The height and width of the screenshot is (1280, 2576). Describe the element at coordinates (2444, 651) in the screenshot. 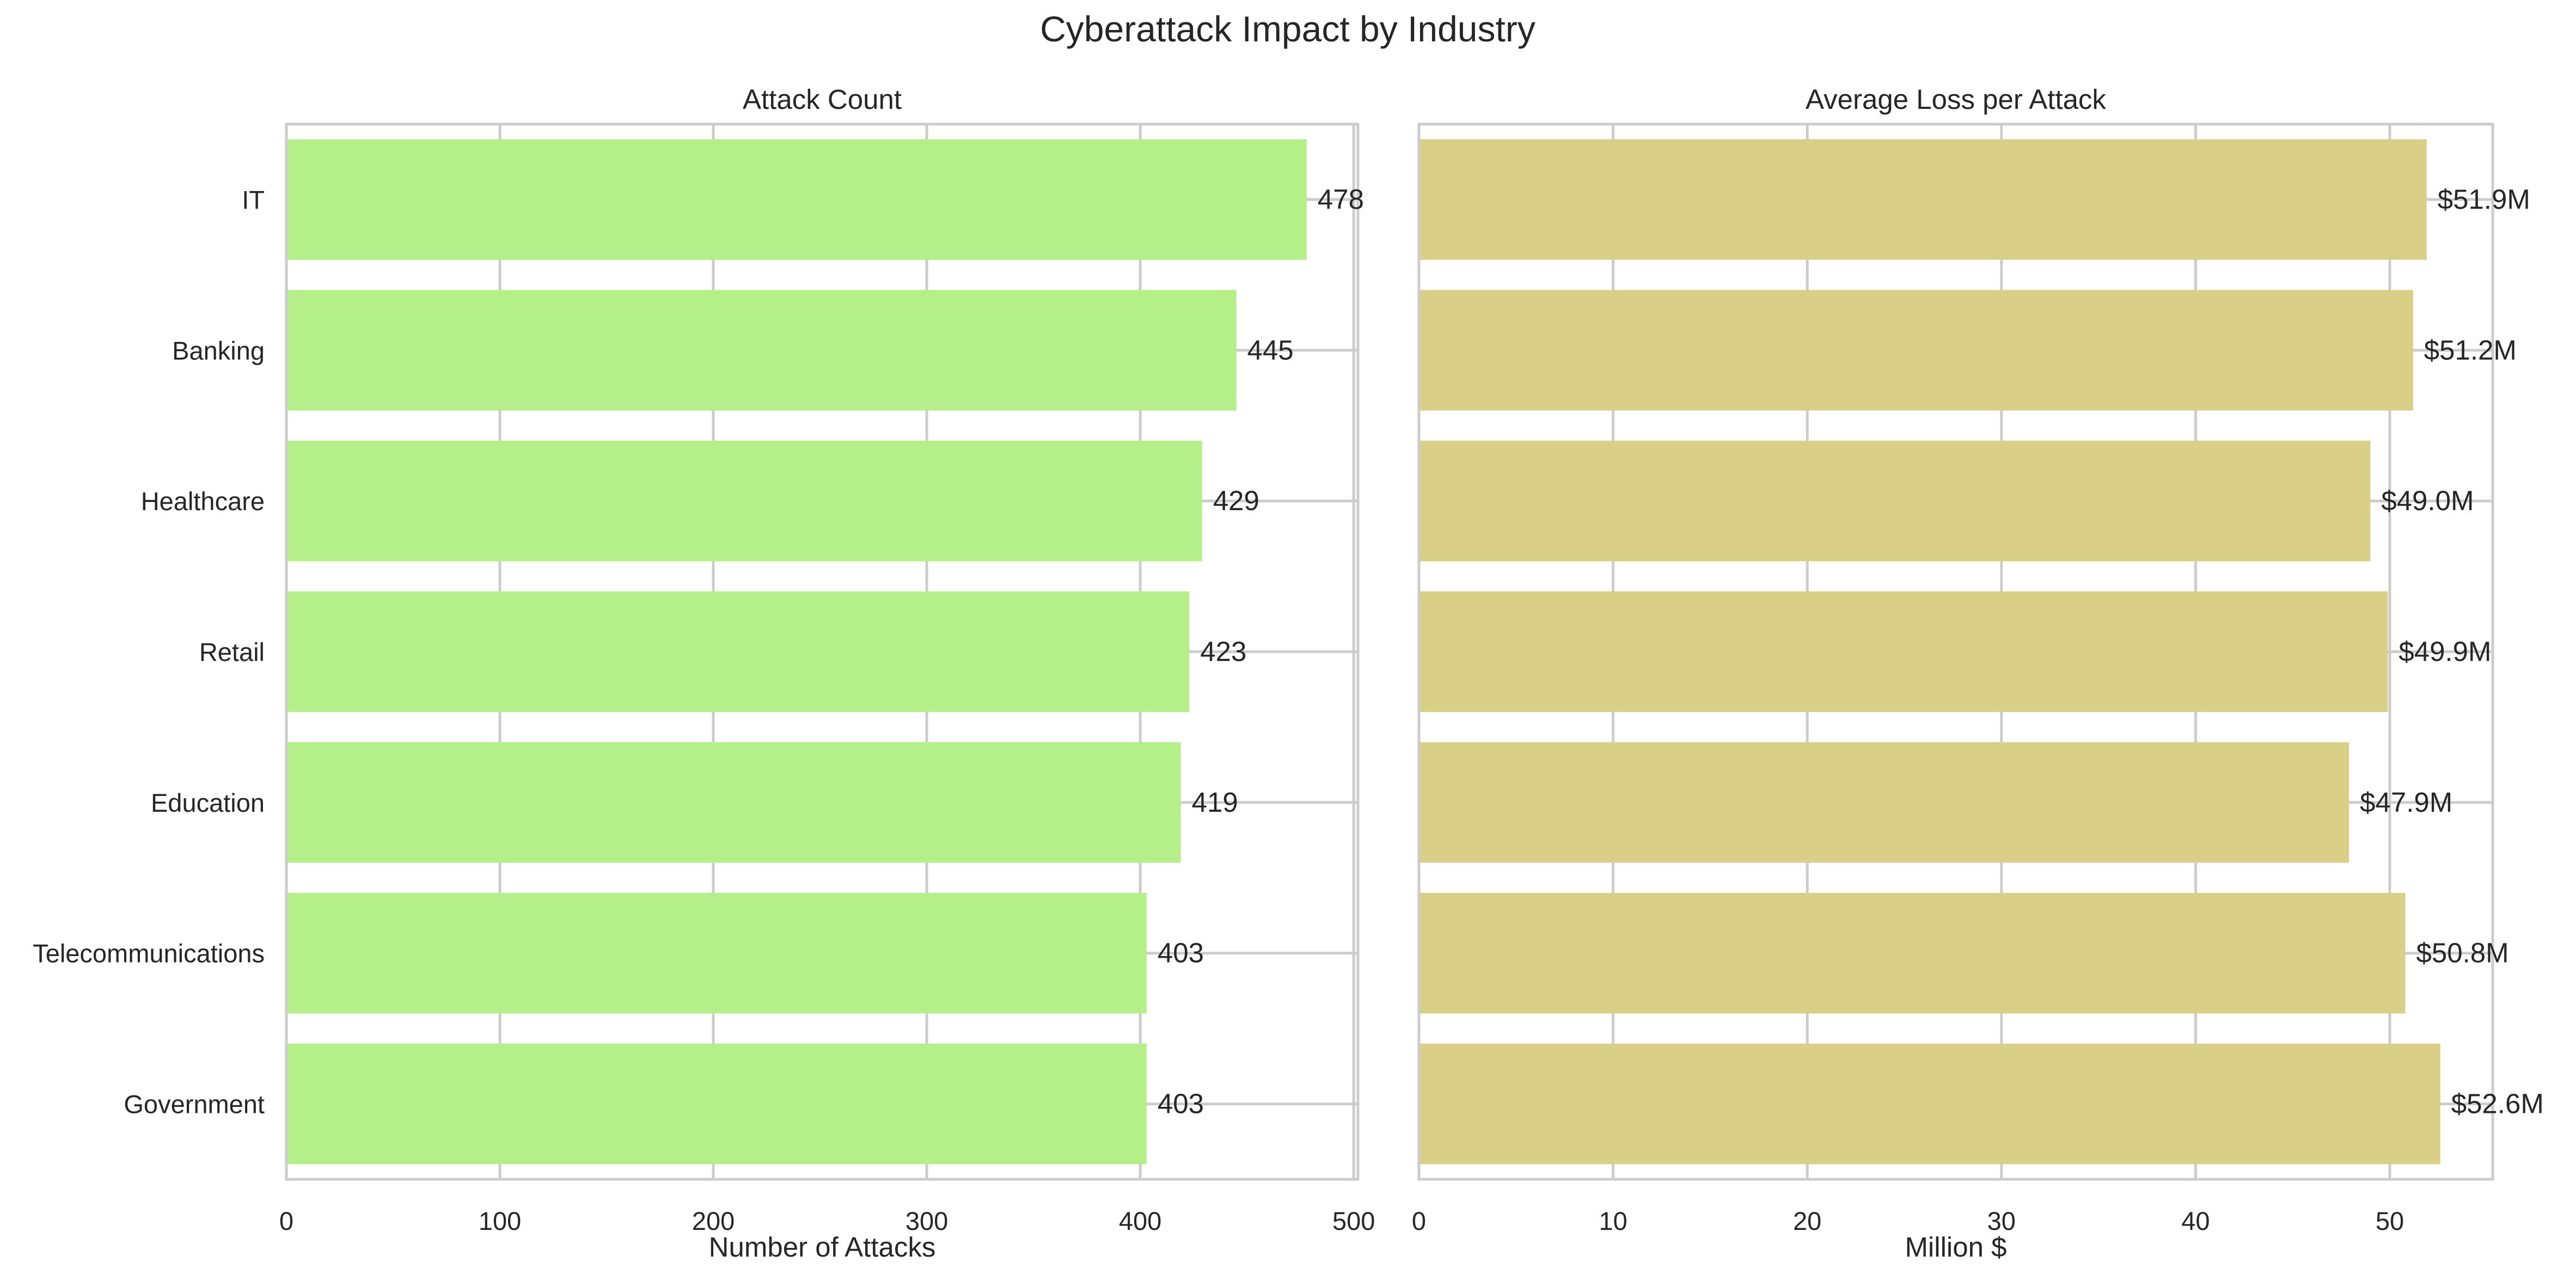

I see `data-label: $49.9M` at that location.